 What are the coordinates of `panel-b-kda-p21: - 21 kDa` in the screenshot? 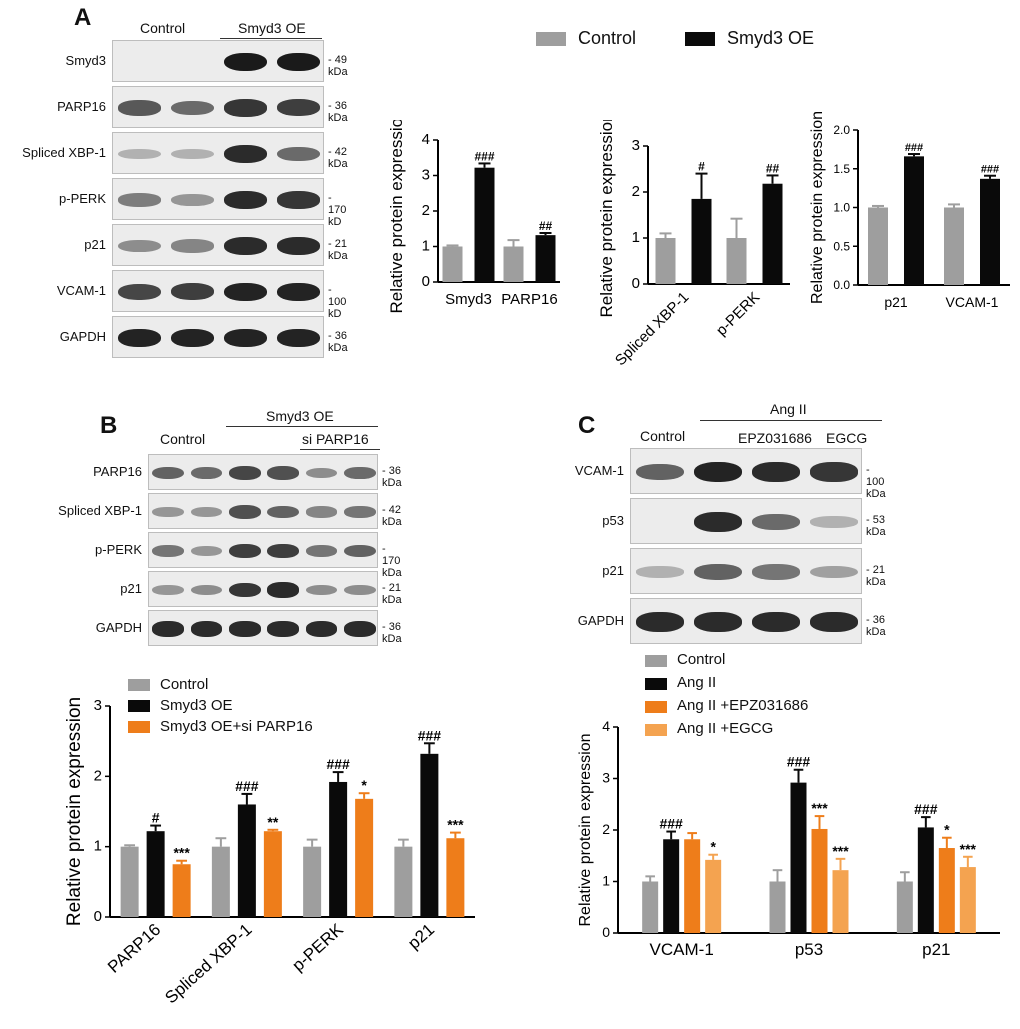 It's located at (392, 594).